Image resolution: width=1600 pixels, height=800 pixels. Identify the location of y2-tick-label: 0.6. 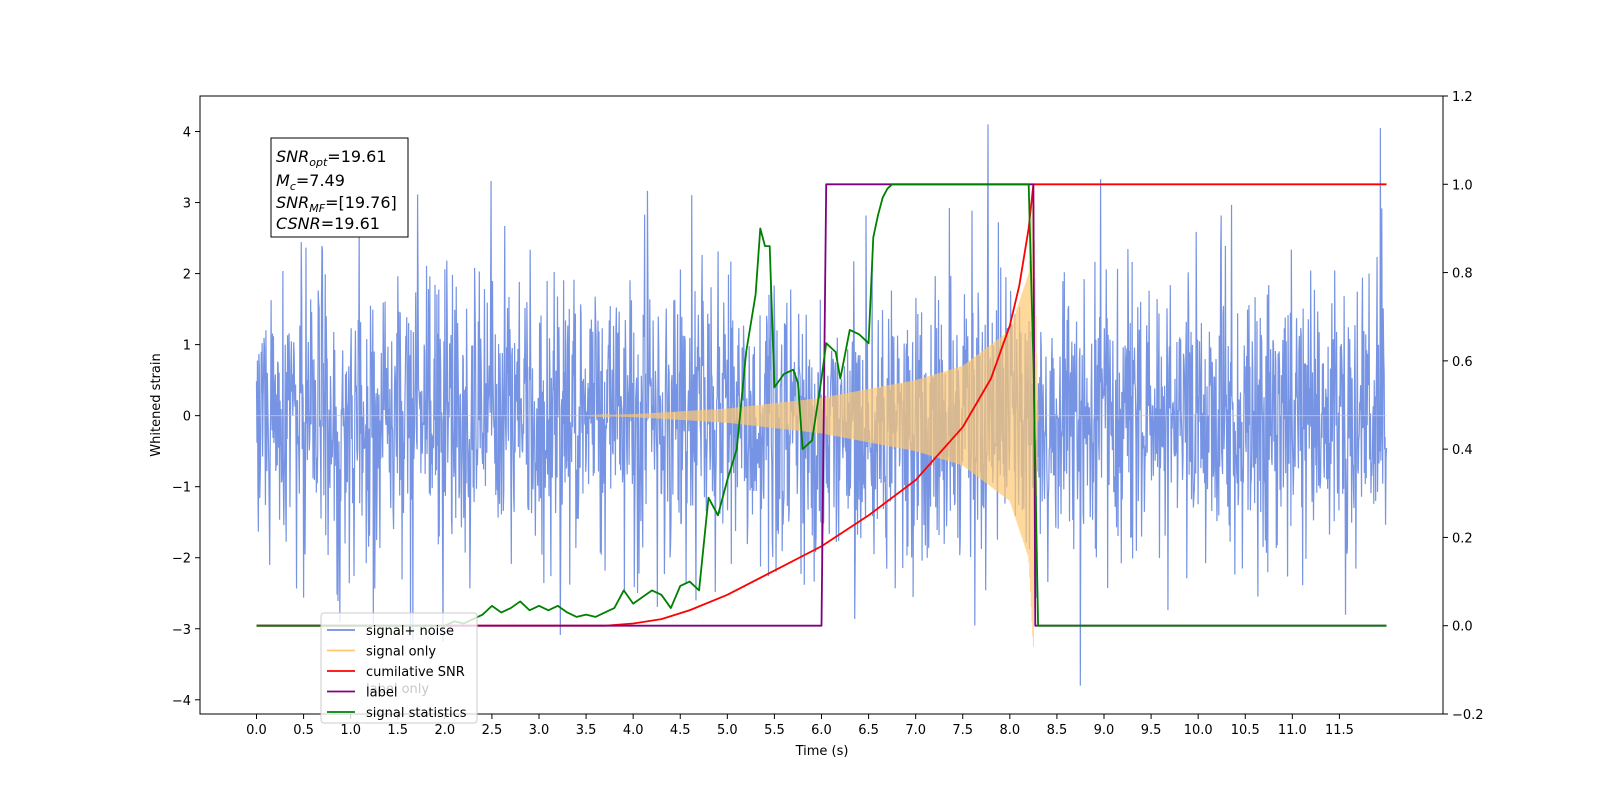
(1462, 362).